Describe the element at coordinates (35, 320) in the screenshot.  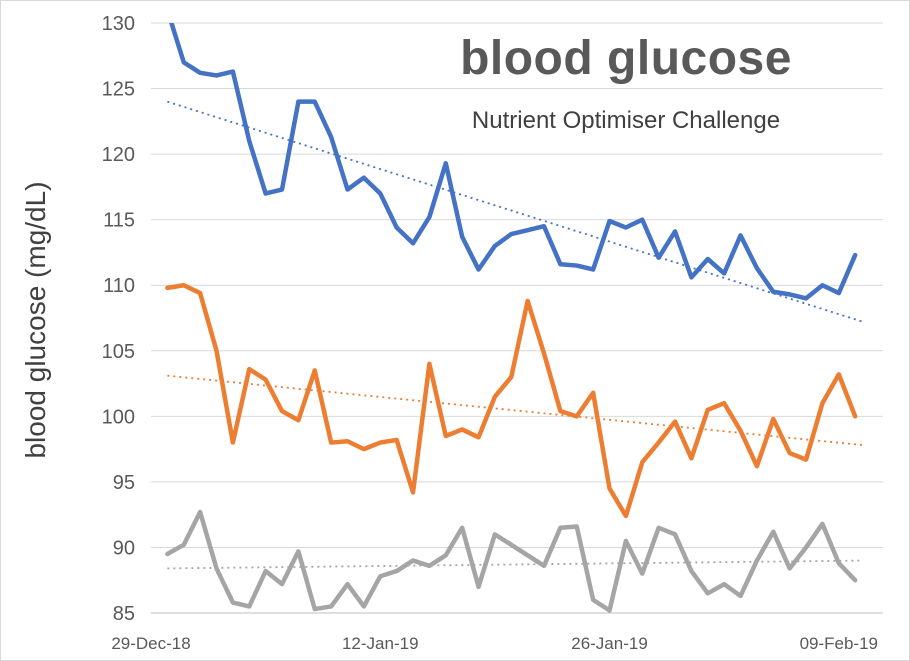
I see `y-axis-title: blood glucose (mg/dL)` at that location.